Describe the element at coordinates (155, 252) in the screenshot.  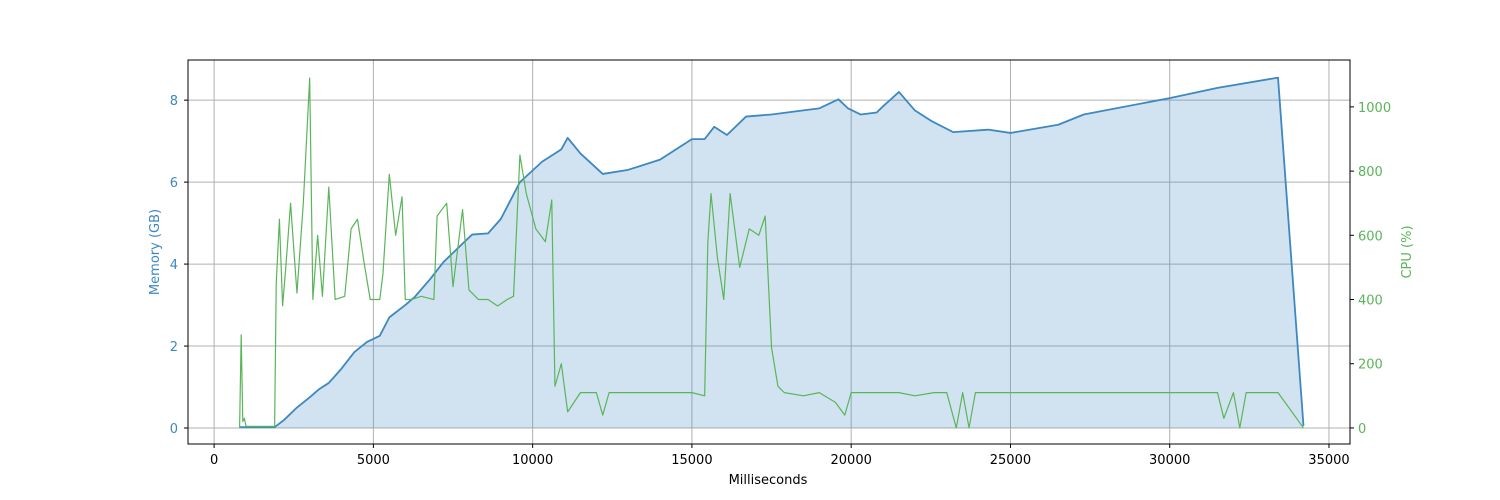
I see `y-axis-label: Memory (GB)` at that location.